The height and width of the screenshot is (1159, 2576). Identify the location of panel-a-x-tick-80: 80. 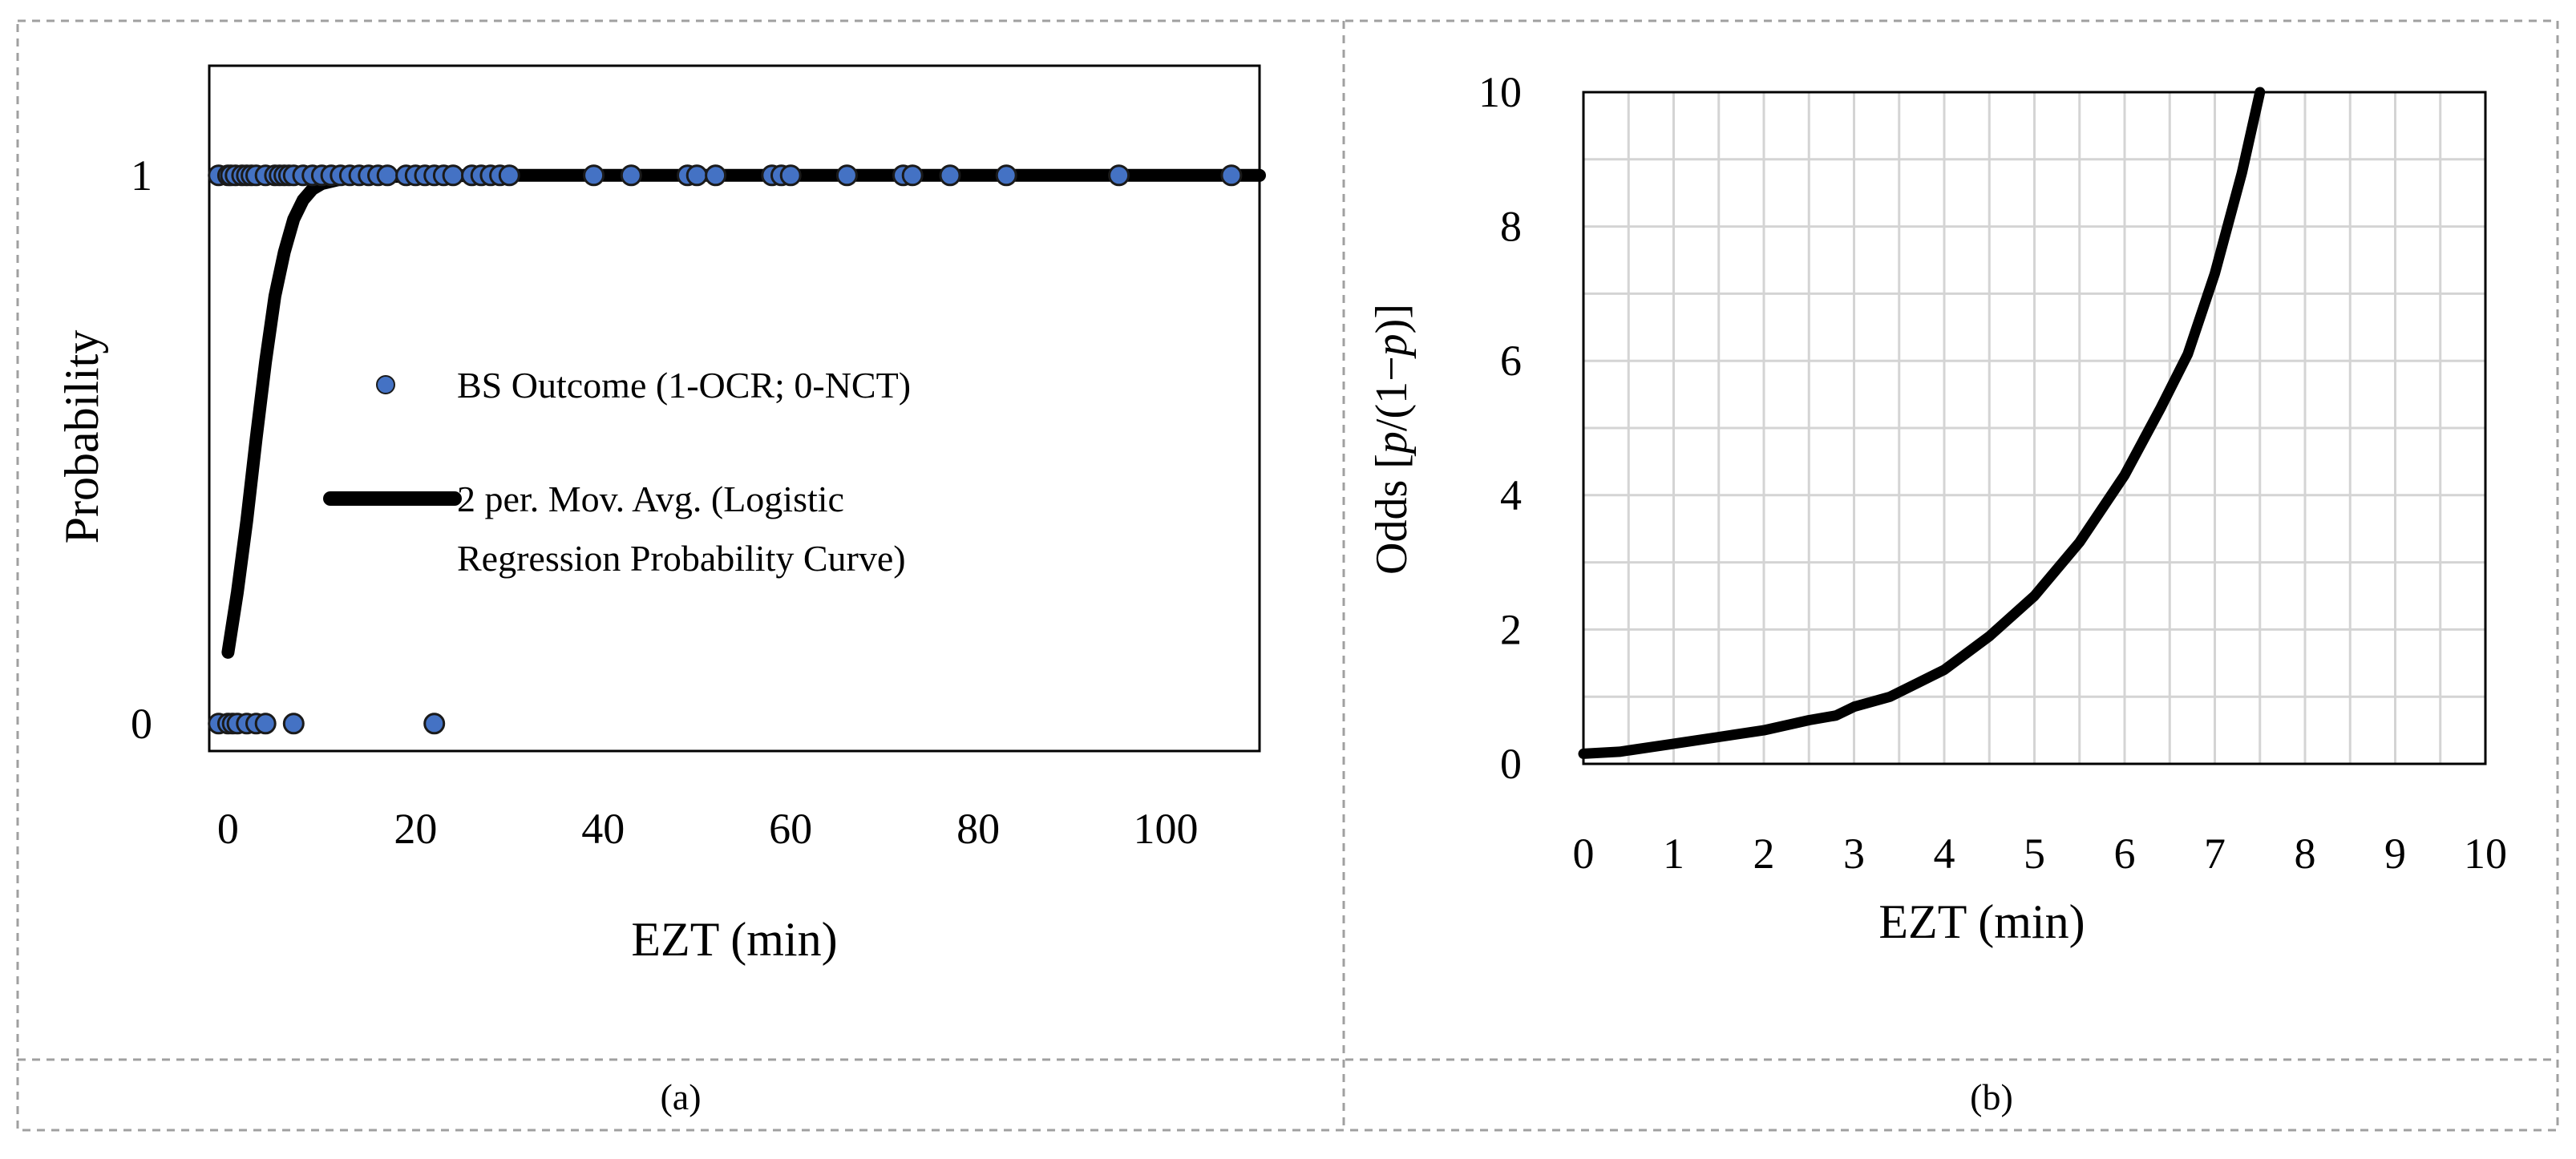
(978, 829).